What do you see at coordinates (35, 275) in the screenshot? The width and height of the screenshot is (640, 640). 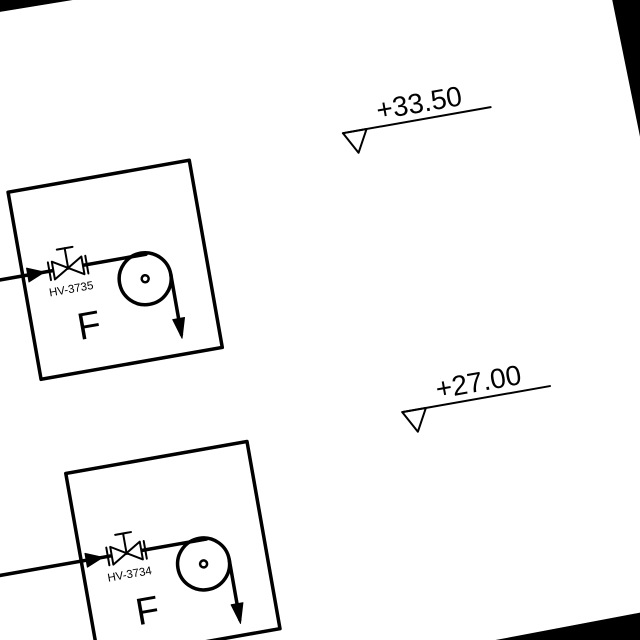 I see `upper-flow-arrow` at bounding box center [35, 275].